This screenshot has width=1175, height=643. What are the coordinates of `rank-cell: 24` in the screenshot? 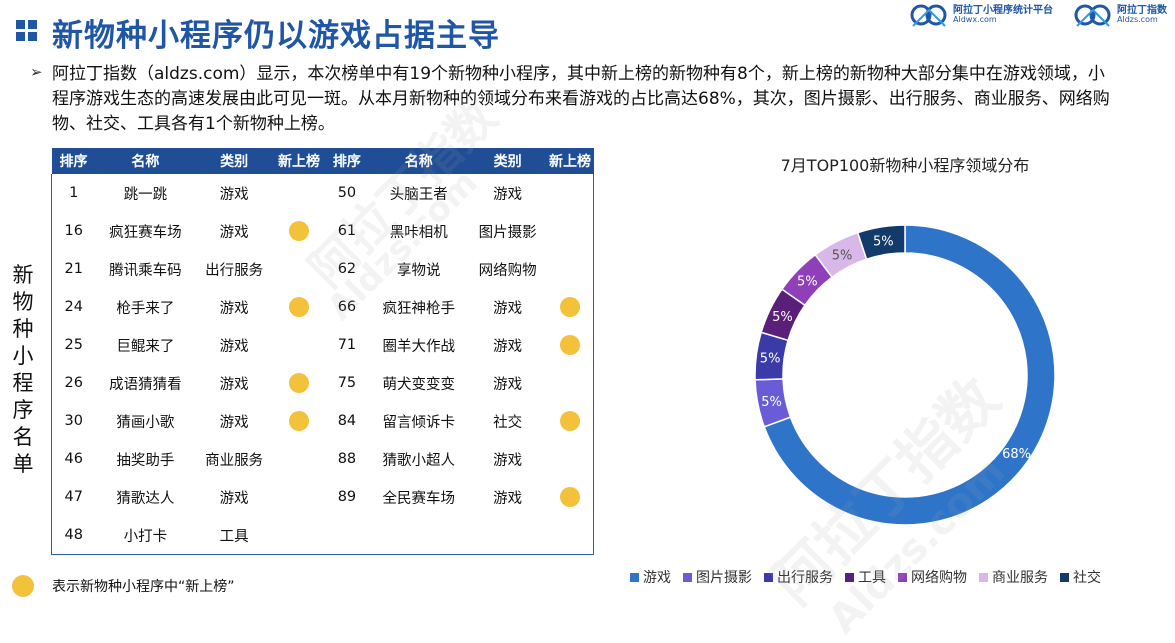 It's located at (73, 307).